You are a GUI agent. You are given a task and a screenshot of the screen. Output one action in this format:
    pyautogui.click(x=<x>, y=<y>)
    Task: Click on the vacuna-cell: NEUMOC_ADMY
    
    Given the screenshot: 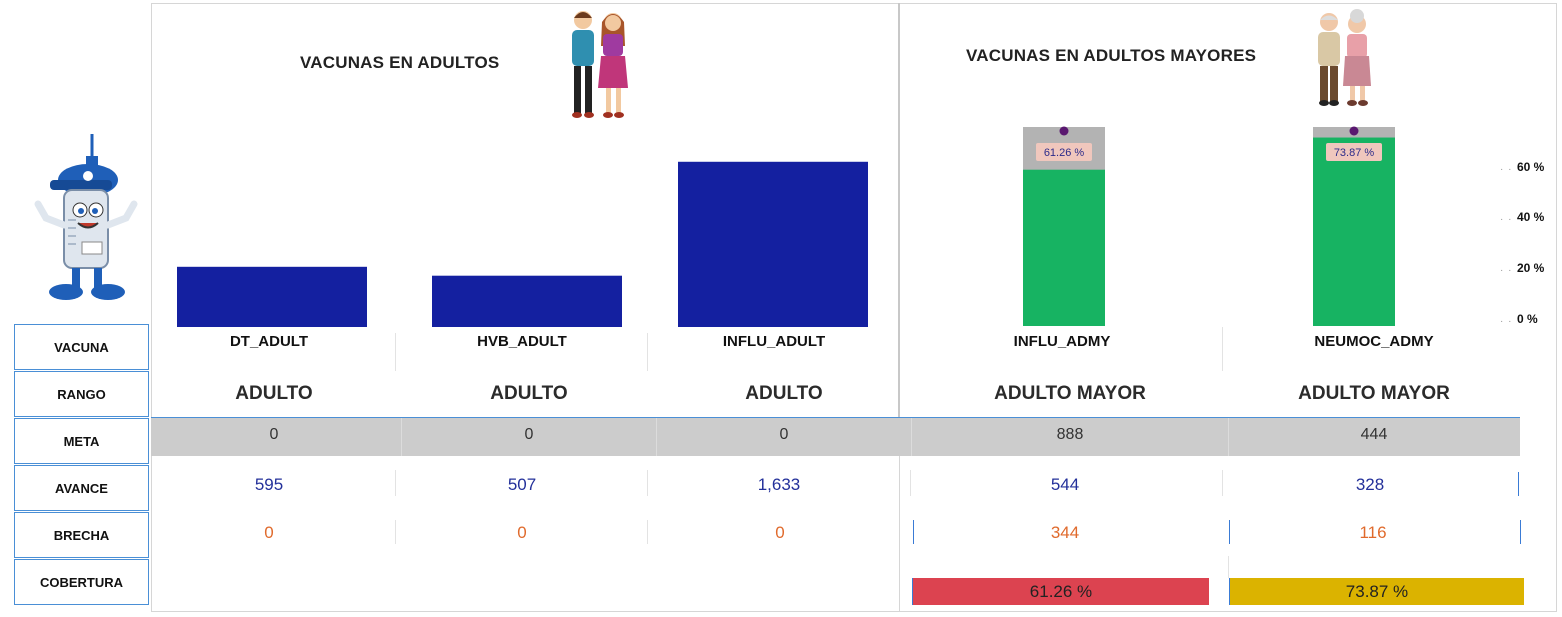 What is the action you would take?
    pyautogui.click(x=1374, y=341)
    